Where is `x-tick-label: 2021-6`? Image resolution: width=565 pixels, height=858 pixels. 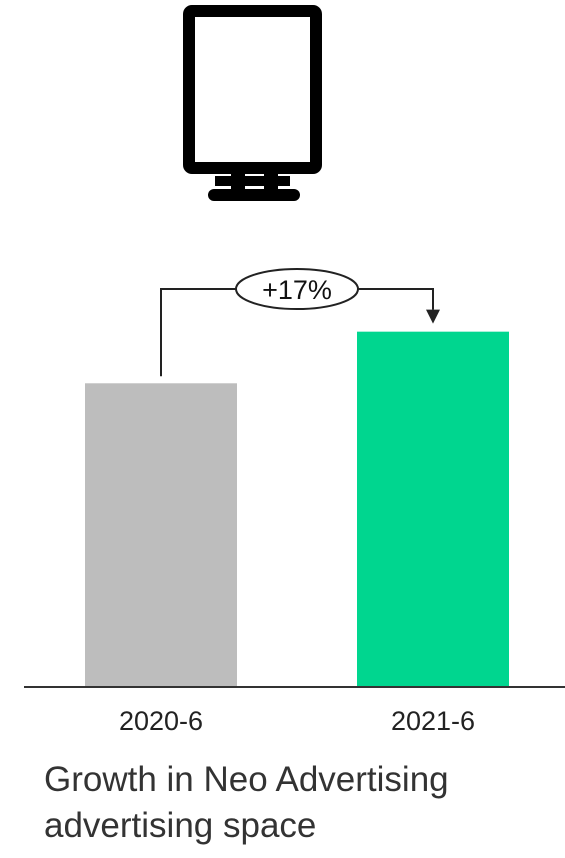 x-tick-label: 2021-6 is located at coordinates (433, 721).